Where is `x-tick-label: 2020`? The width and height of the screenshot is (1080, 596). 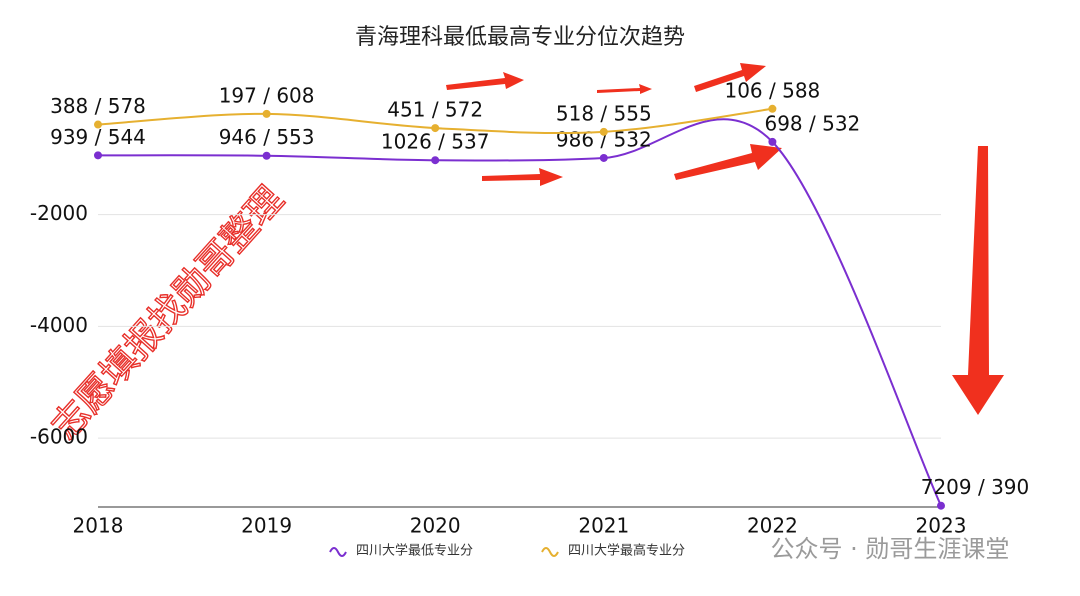
x-tick-label: 2020 is located at coordinates (435, 526).